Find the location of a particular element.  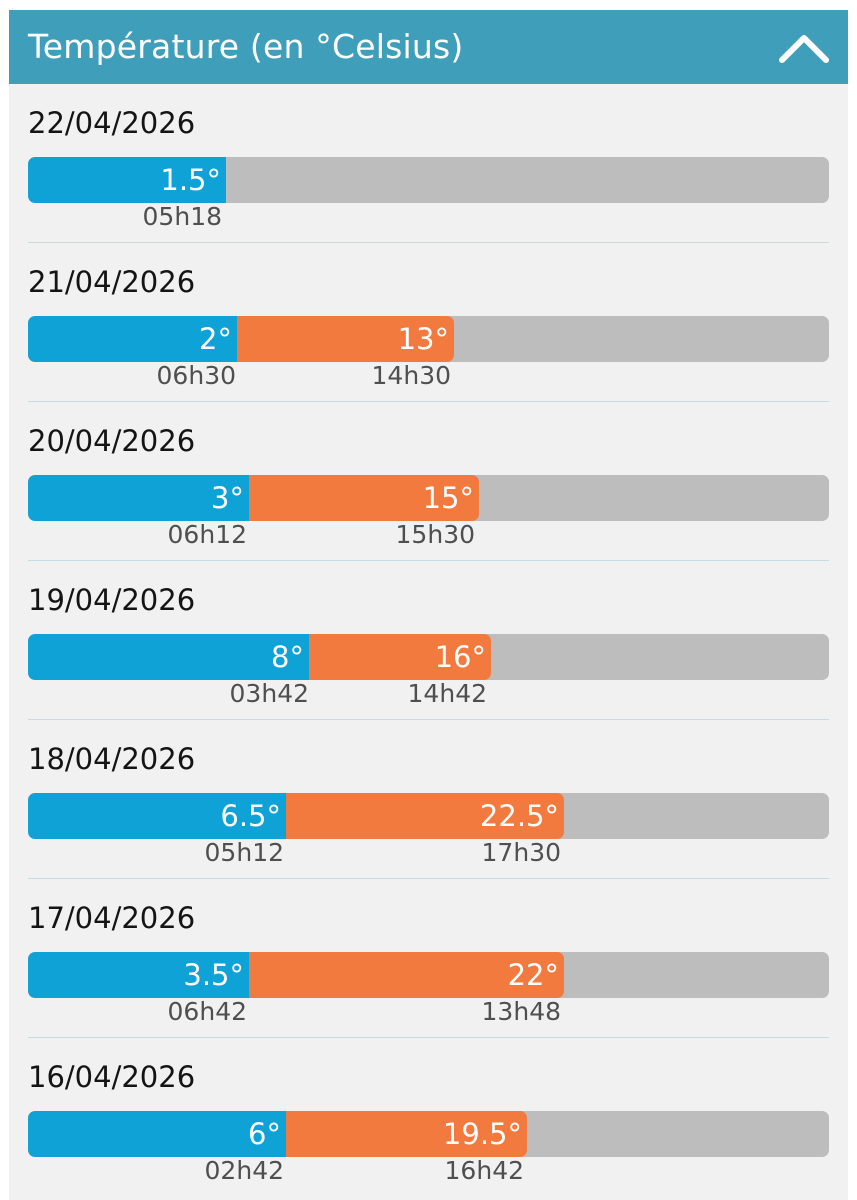

max-temperature-time: 17h30 is located at coordinates (521, 852).